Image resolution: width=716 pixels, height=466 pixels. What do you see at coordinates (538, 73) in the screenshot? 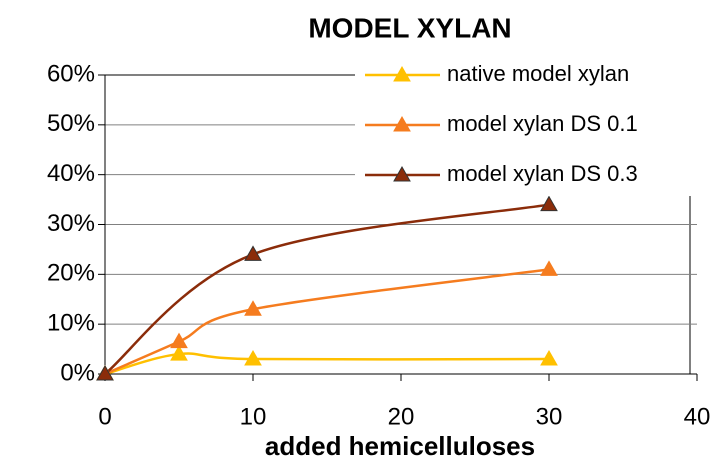
I see `legend-label: native model xylan` at bounding box center [538, 73].